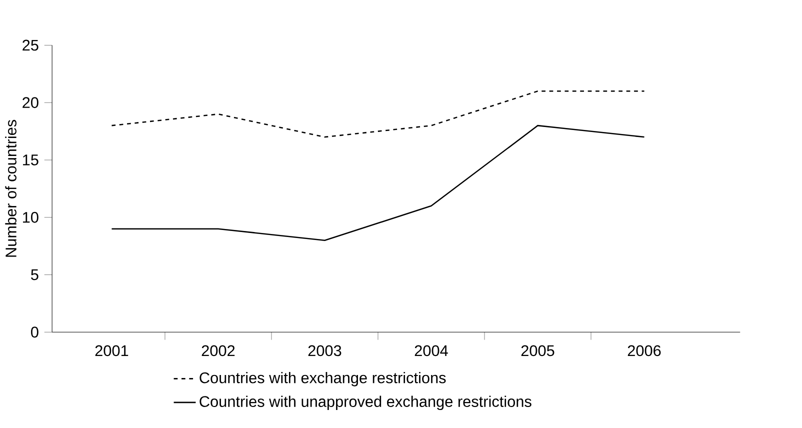 This screenshot has height=428, width=802. Describe the element at coordinates (111, 350) in the screenshot. I see `x-tick-label: 2001` at that location.